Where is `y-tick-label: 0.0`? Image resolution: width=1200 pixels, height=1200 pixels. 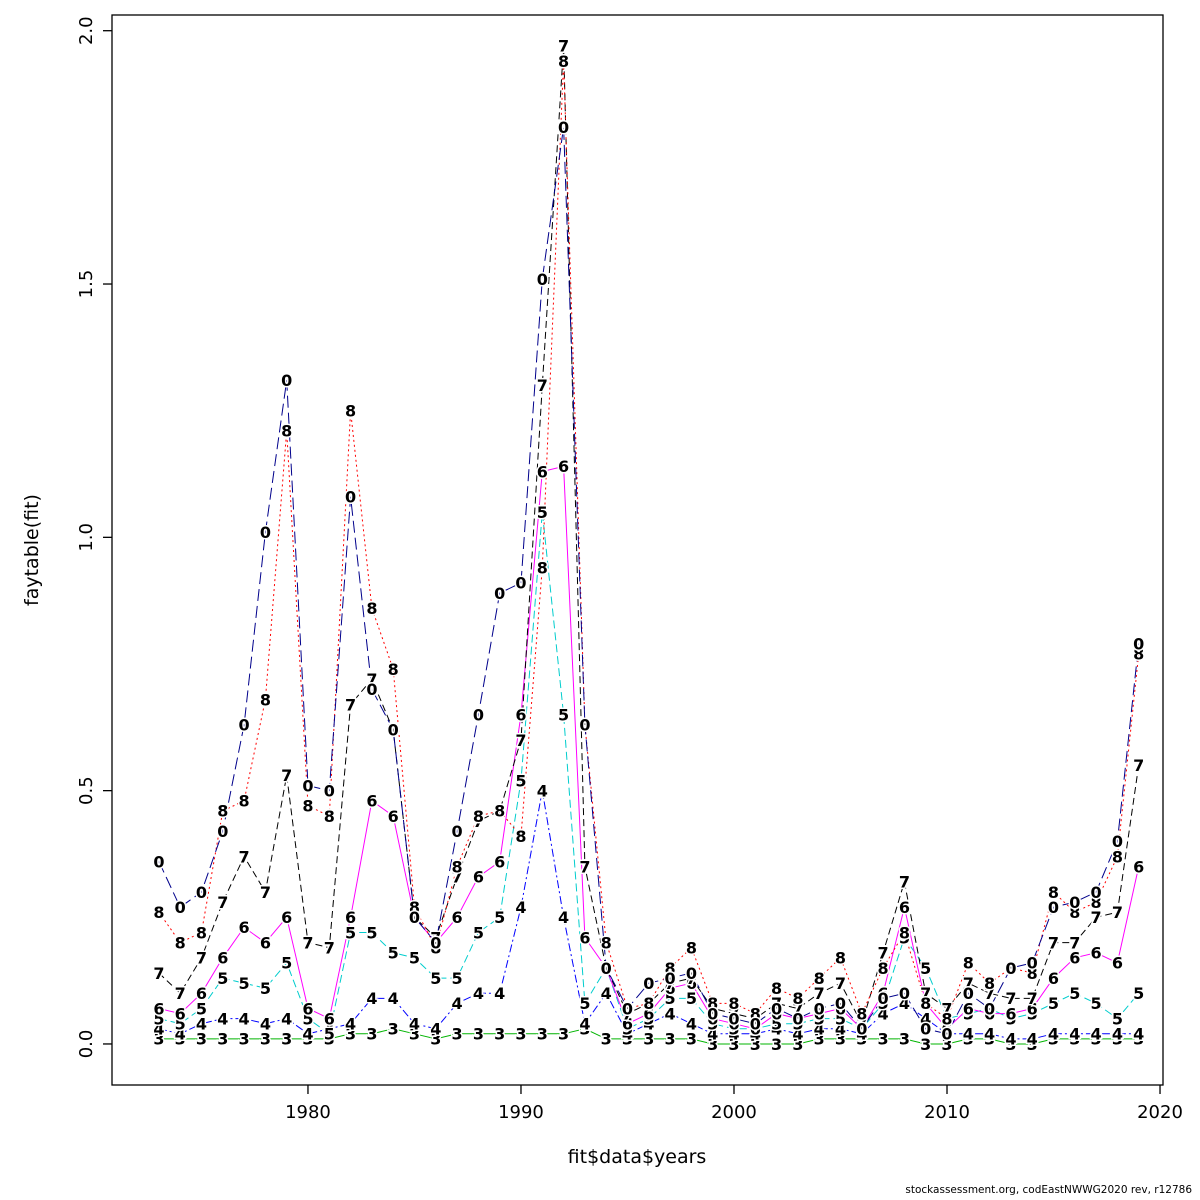 y-tick-label: 0.0 is located at coordinates (86, 1044).